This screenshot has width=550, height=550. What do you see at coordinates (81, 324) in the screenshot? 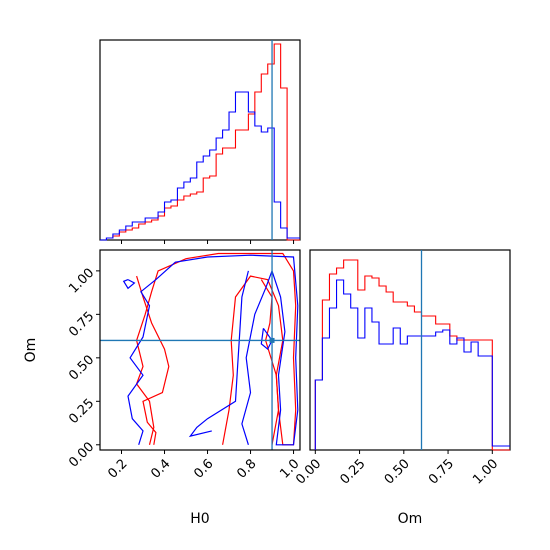
I see `contour-ytick-label-3: 0.75` at bounding box center [81, 324].